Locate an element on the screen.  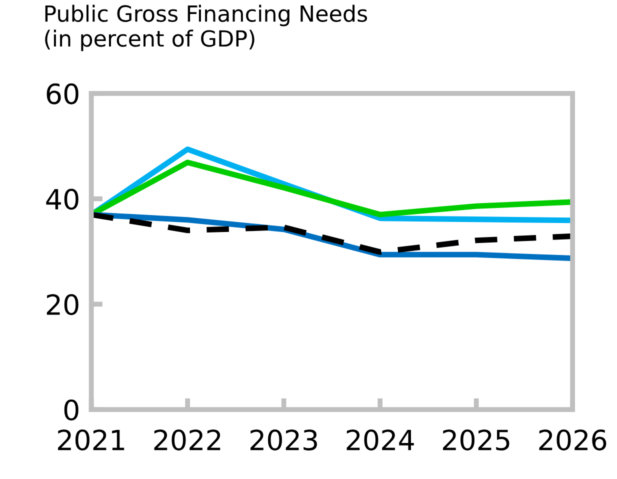
x-tick-label: 2021 is located at coordinates (91, 439).